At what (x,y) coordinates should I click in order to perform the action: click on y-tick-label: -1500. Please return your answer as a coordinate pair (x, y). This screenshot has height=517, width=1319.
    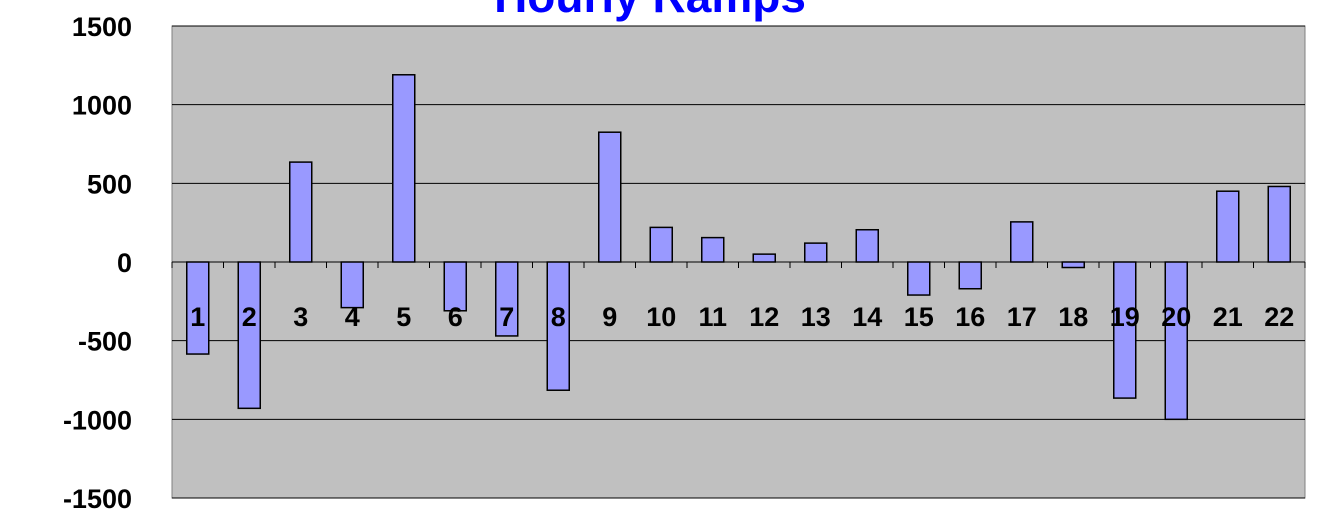
    Looking at the image, I should click on (97, 499).